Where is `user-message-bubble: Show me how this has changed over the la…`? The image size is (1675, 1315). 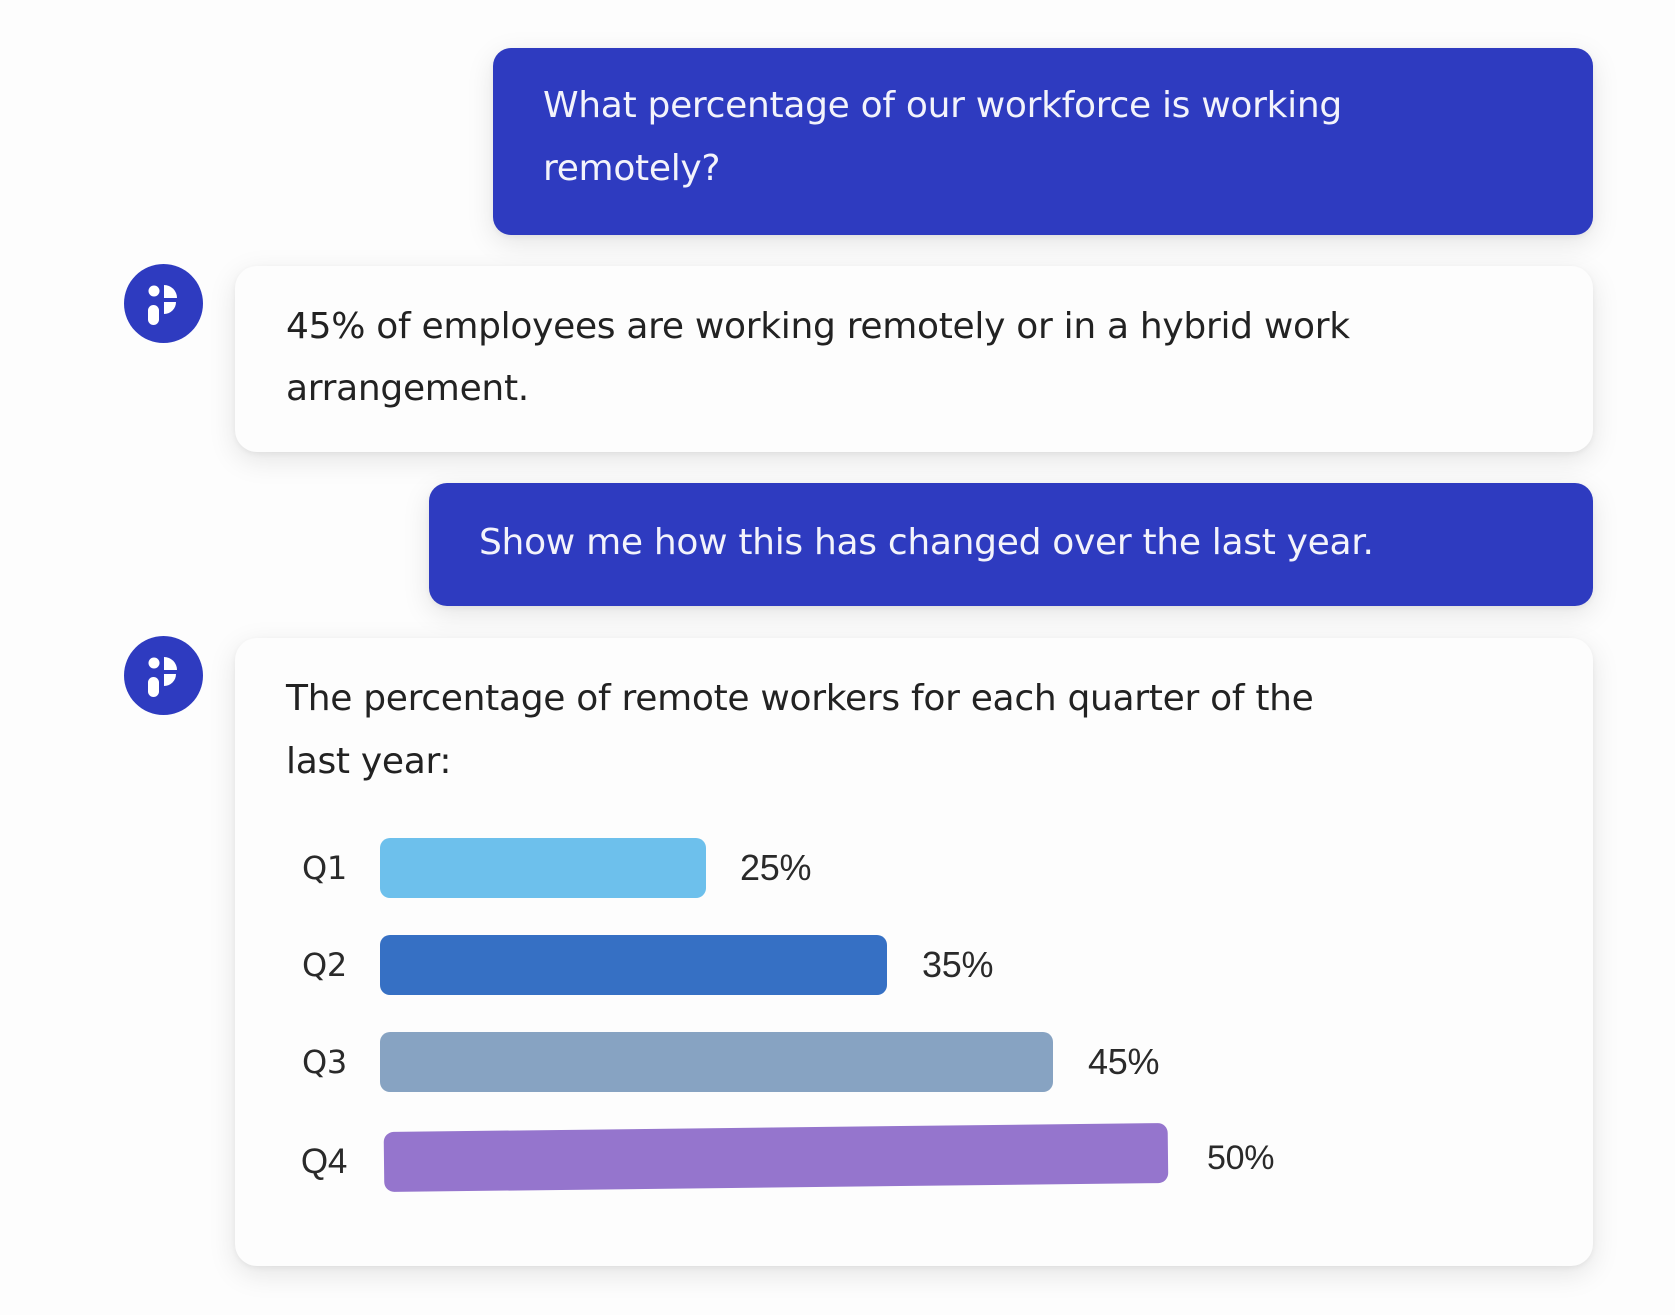 user-message-bubble: Show me how this has changed over the la… is located at coordinates (1011, 544).